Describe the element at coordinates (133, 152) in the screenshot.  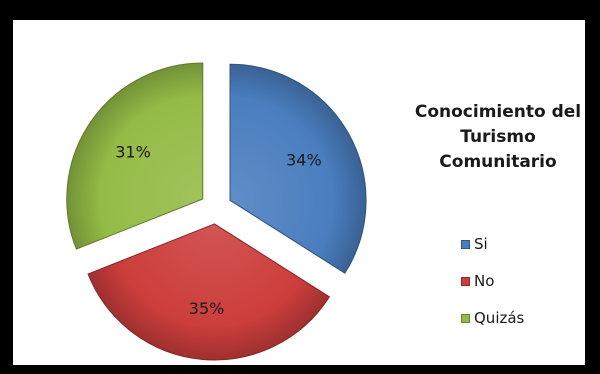
I see `data-label-quizas: 31%` at that location.